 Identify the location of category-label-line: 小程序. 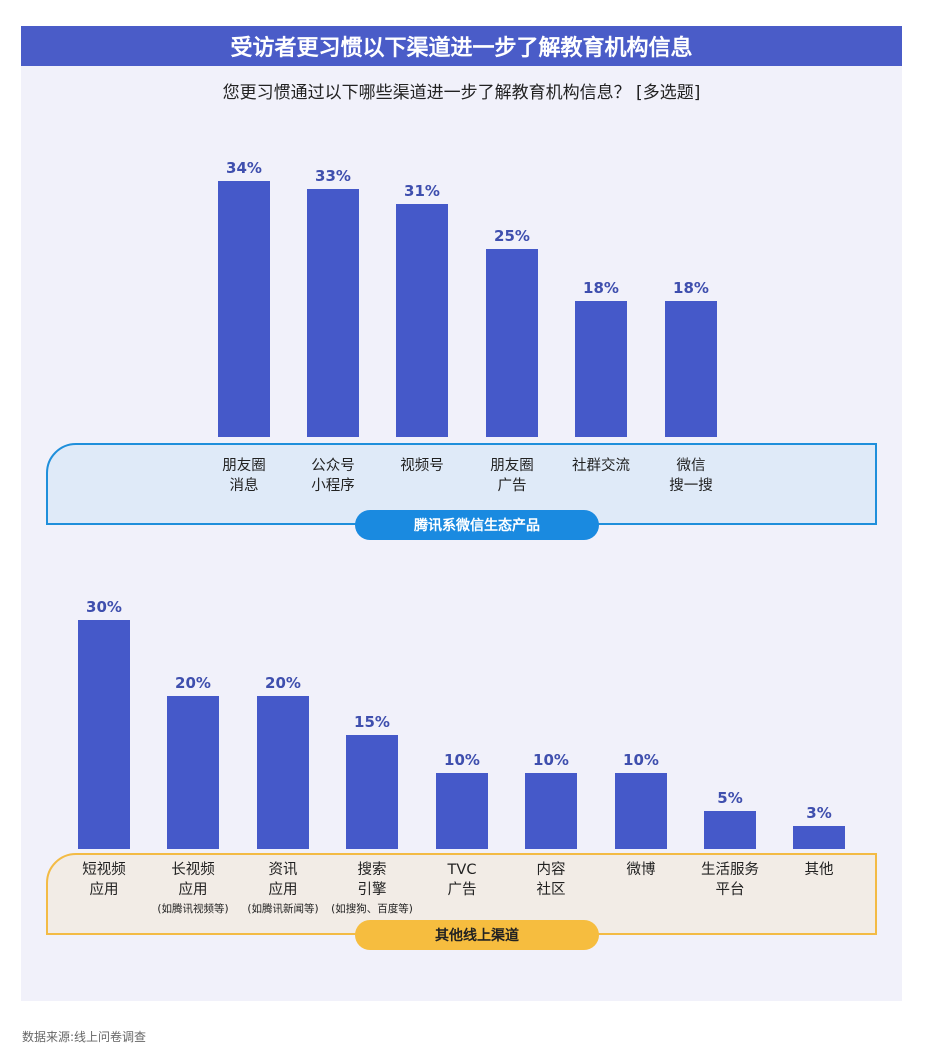
(333, 486).